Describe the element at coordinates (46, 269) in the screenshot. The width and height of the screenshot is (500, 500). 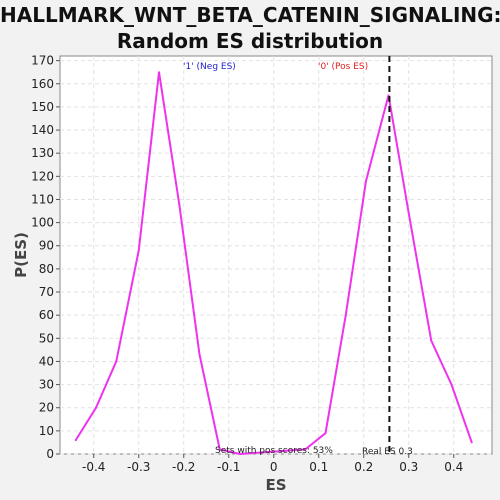
I see `y-tick-label: 80` at that location.